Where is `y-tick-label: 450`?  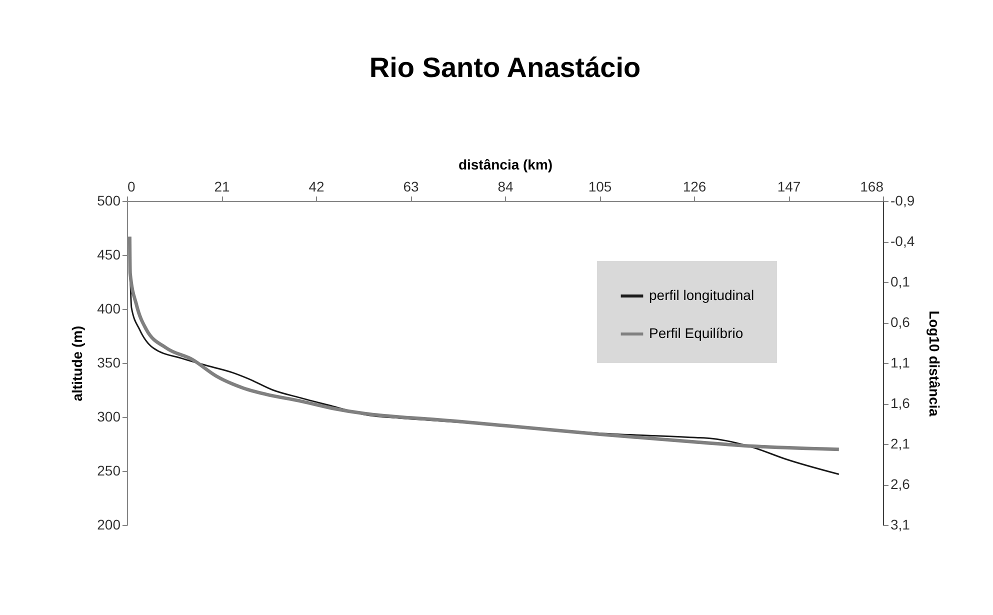
y-tick-label: 450 is located at coordinates (109, 254).